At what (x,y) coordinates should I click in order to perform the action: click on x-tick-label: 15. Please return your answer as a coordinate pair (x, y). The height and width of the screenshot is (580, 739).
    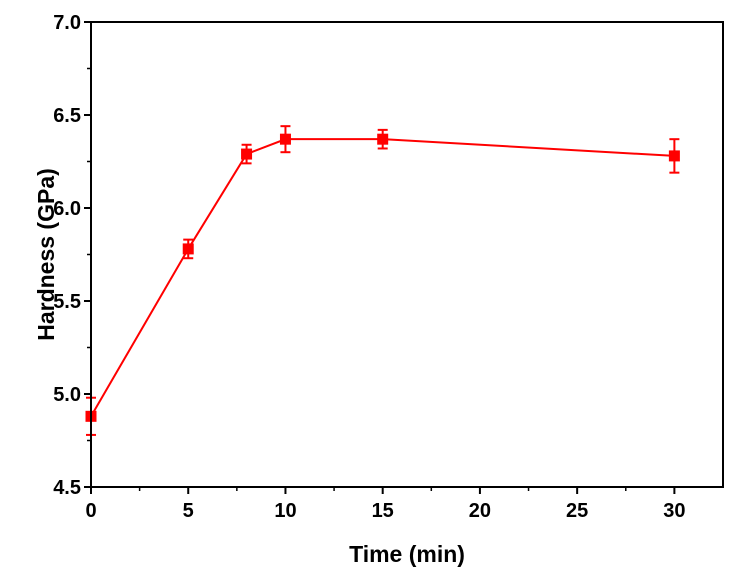
    Looking at the image, I should click on (383, 511).